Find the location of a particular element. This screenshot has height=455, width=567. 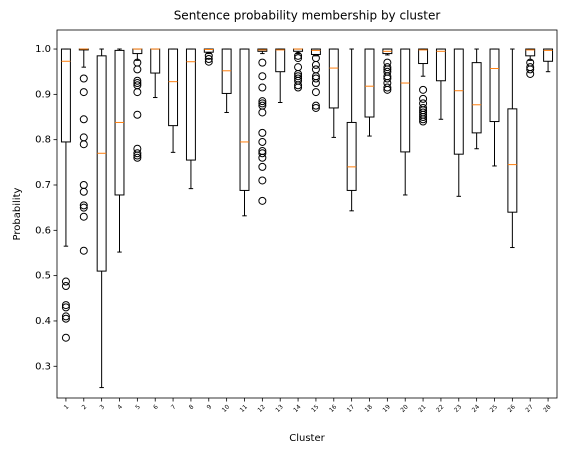

x-tick-label: 22 is located at coordinates (440, 408).